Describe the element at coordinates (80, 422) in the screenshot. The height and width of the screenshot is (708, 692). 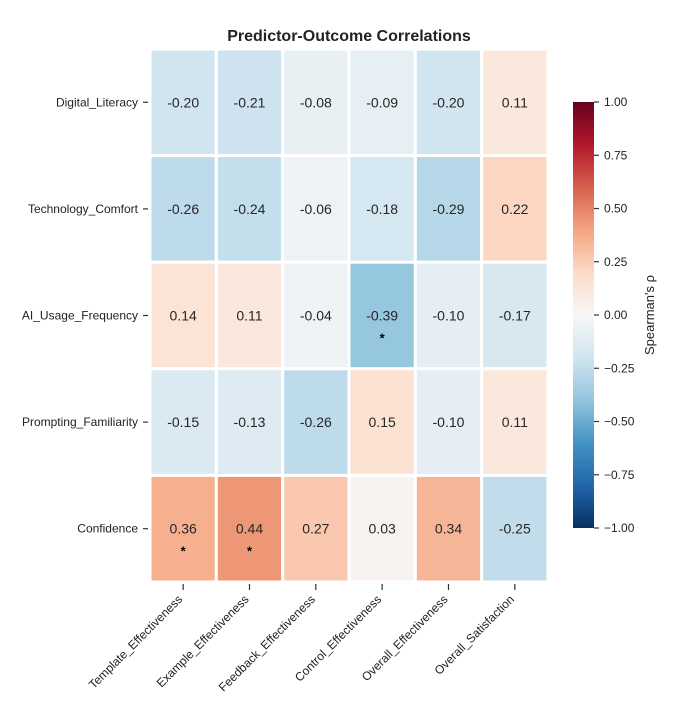
I see `y-tick-label: Prompting_Familiarity` at that location.